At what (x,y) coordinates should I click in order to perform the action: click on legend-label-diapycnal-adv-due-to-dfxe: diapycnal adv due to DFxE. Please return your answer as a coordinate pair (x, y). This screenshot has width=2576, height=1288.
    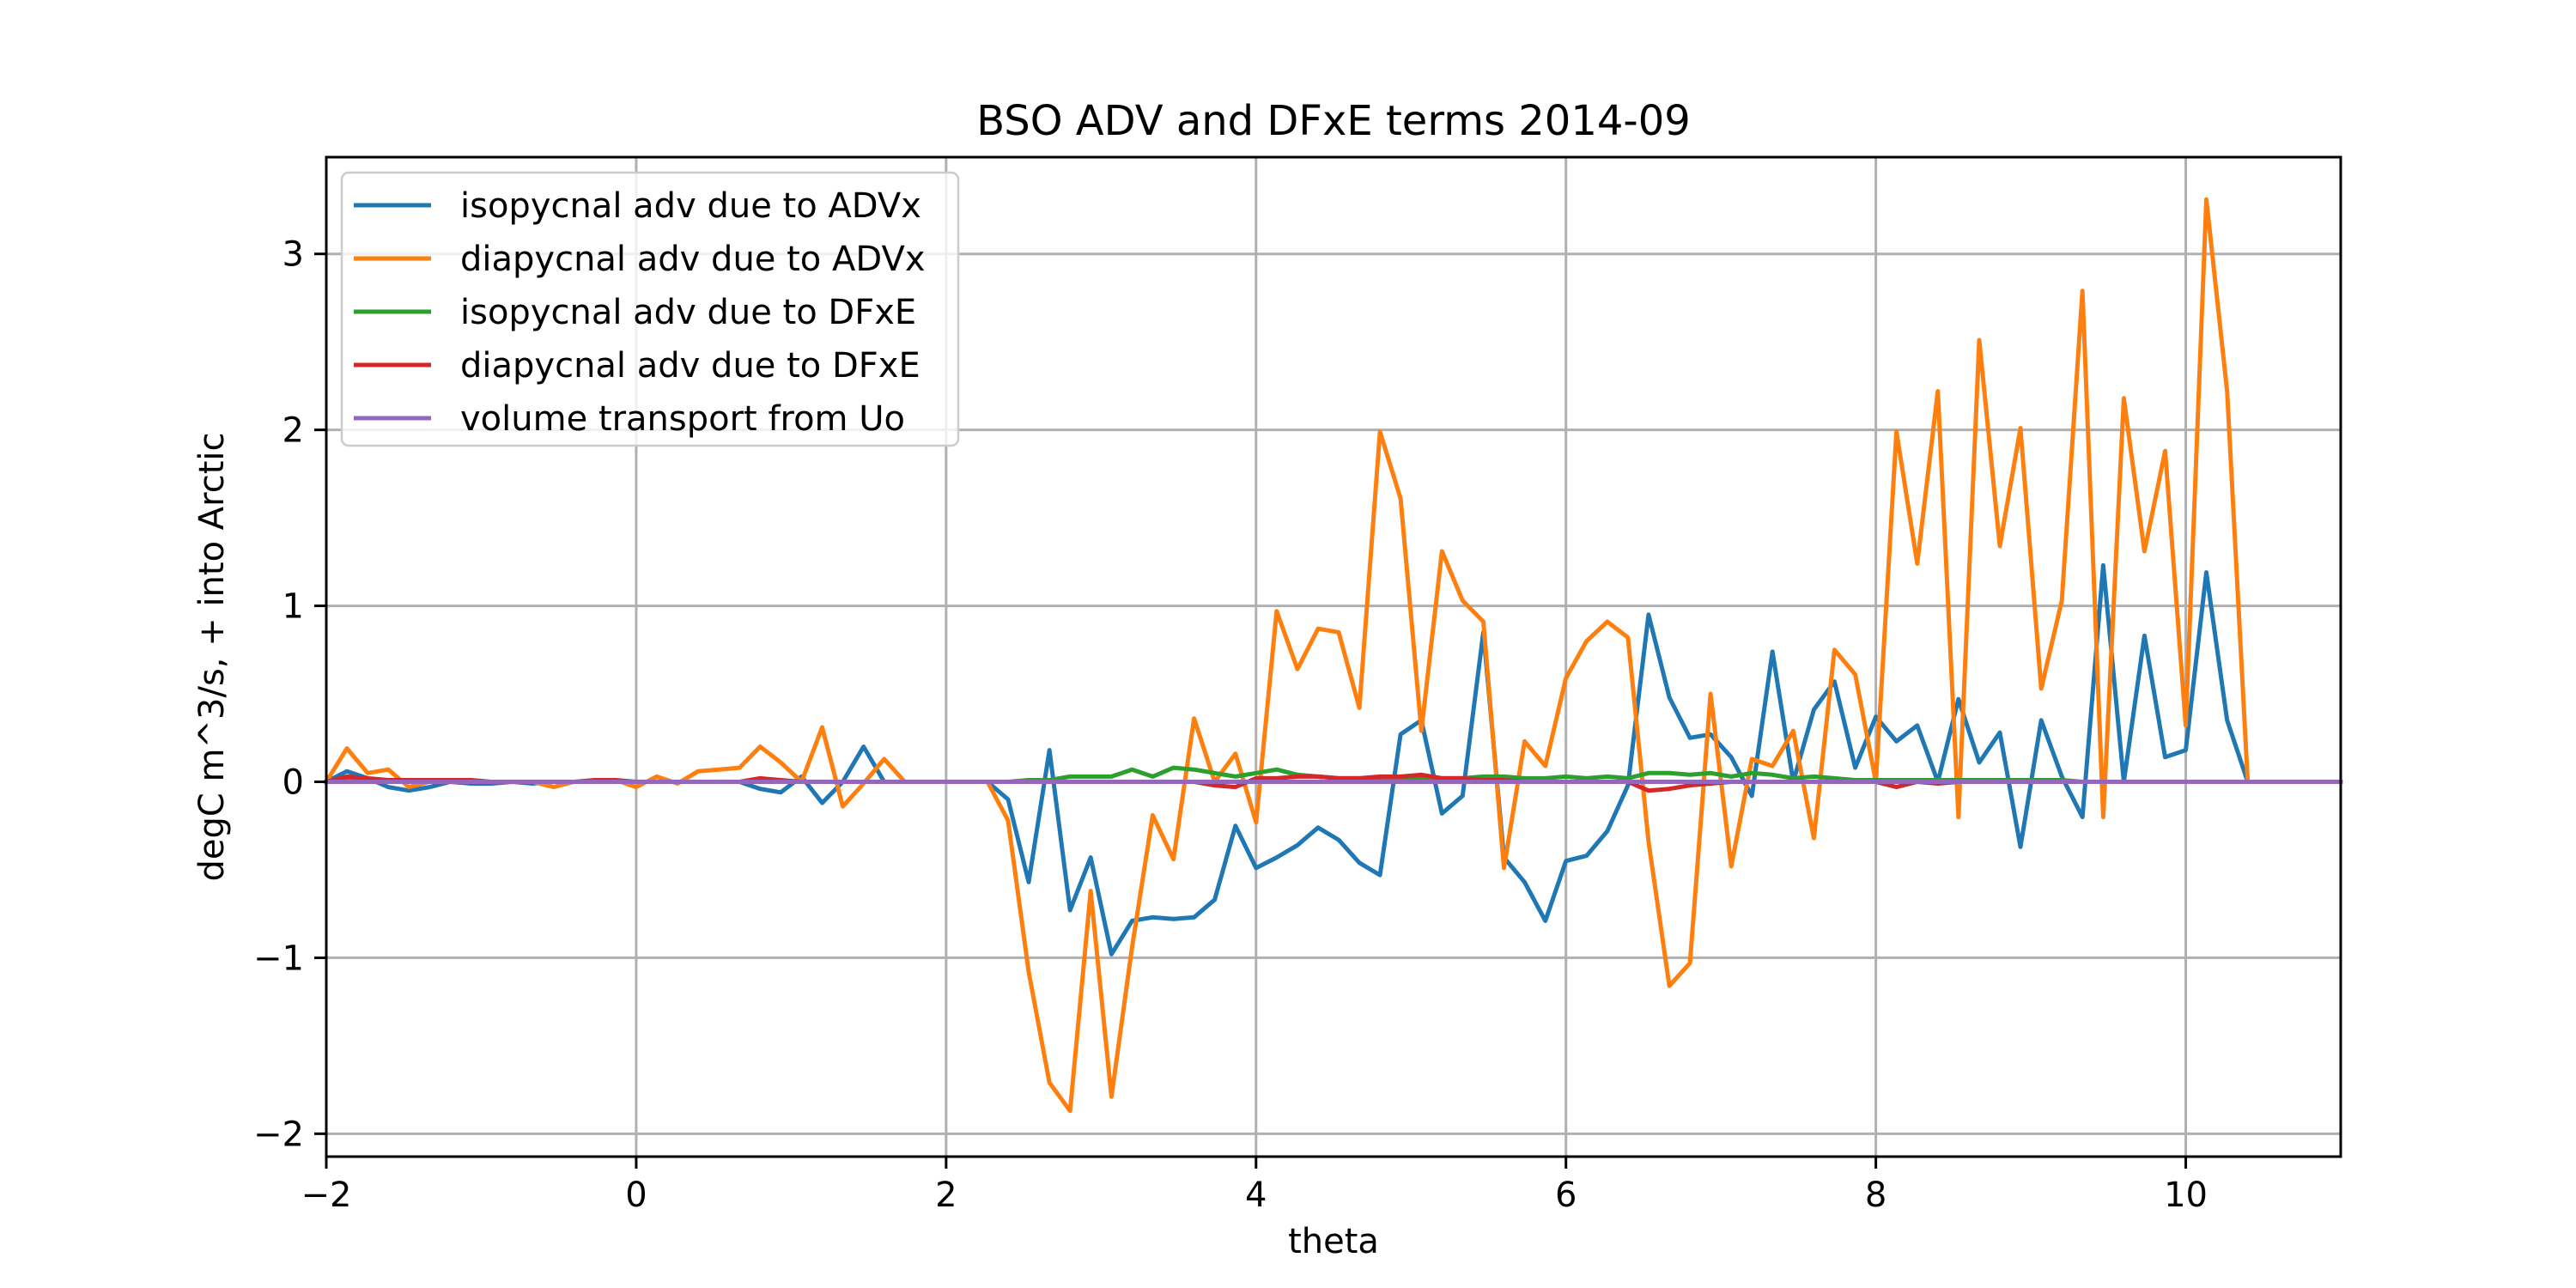
    Looking at the image, I should click on (690, 366).